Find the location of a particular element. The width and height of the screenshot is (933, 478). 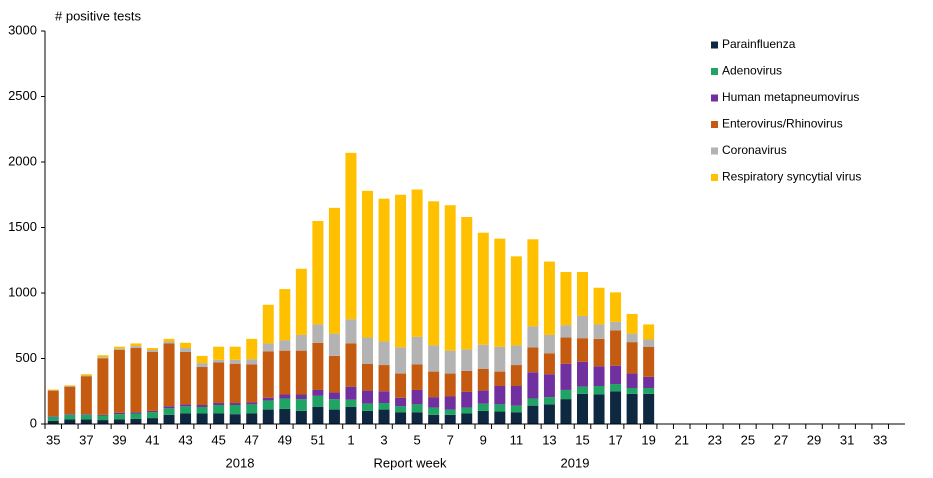

x-tick-label: 25 is located at coordinates (748, 439).